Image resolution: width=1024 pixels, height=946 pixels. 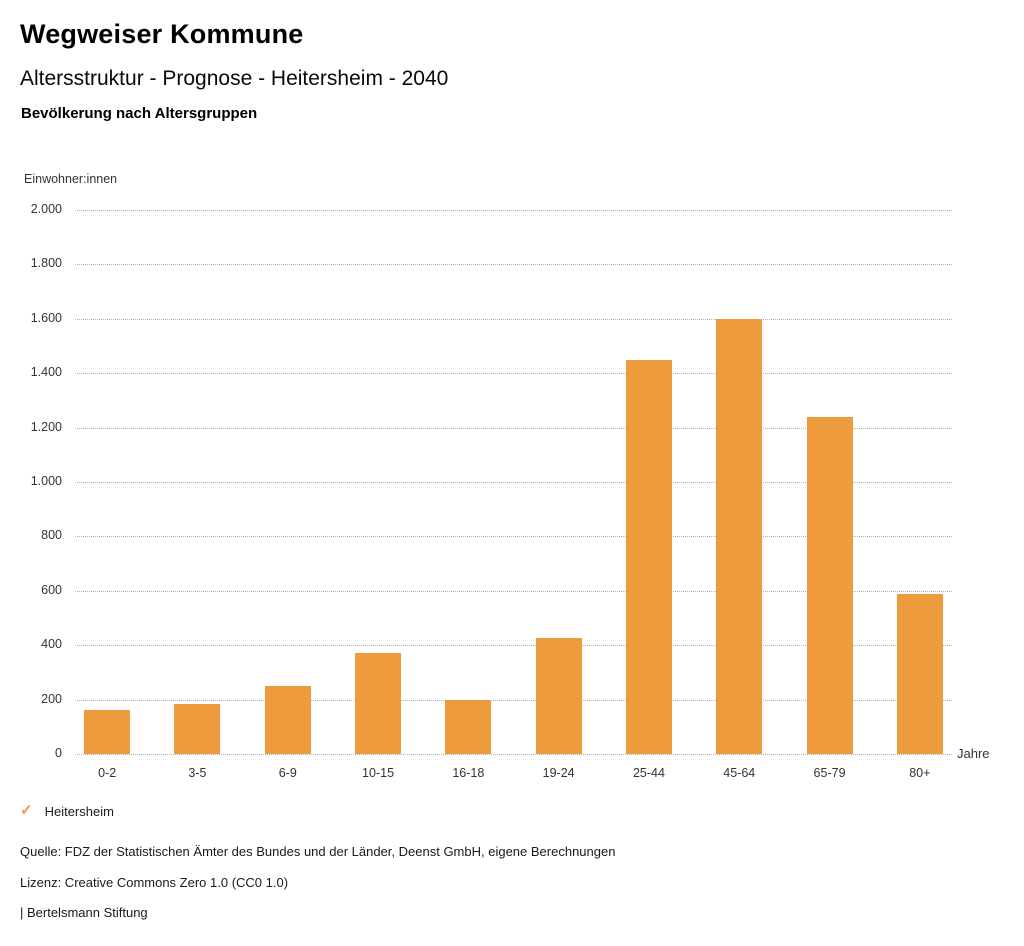 I want to click on x-tick-label: 80+, so click(x=920, y=773).